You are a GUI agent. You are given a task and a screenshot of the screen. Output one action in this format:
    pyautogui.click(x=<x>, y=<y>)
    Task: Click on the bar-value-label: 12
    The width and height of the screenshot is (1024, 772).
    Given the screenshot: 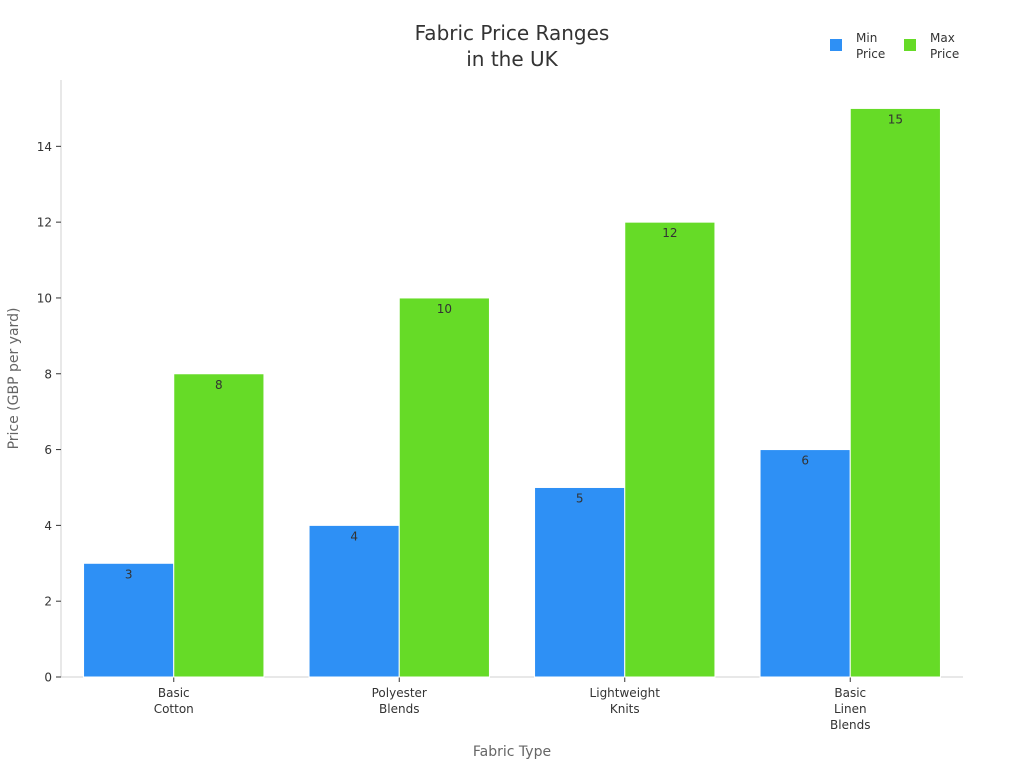 What is the action you would take?
    pyautogui.click(x=669, y=233)
    